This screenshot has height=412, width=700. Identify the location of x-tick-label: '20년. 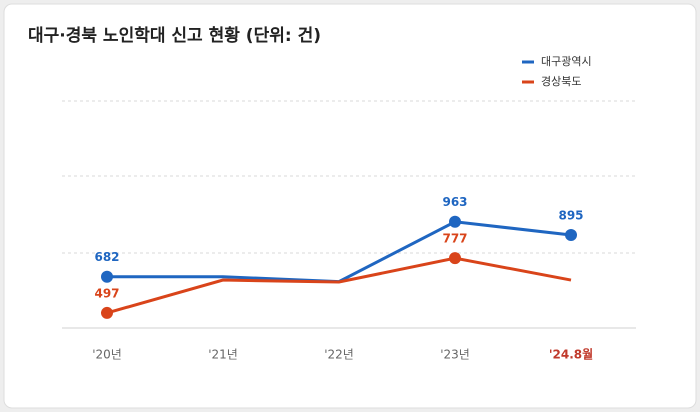
(107, 355).